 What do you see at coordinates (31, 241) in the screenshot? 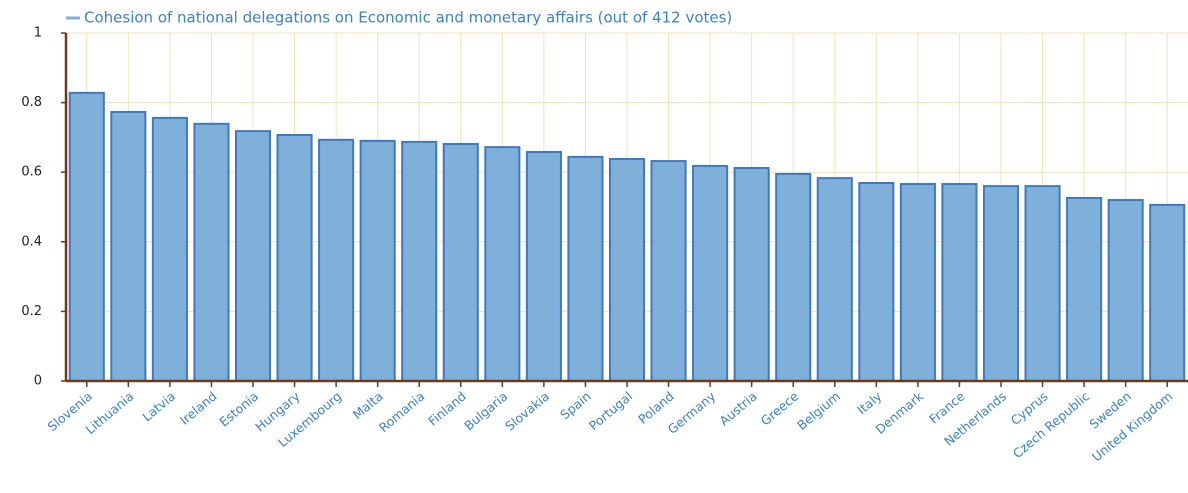
I see `y-tick-label: 0.4` at bounding box center [31, 241].